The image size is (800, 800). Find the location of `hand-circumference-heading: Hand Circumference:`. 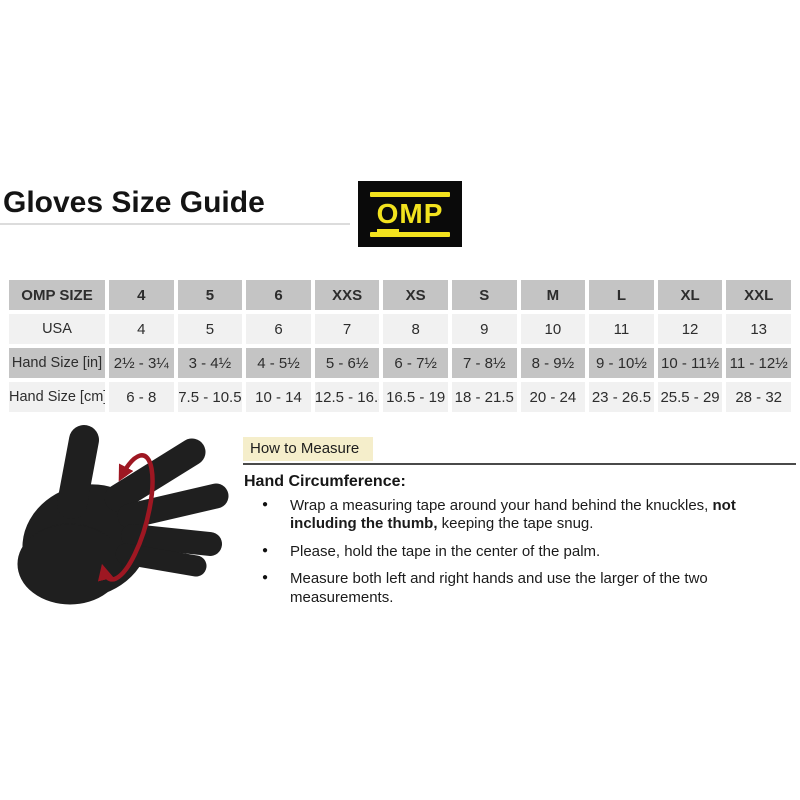

hand-circumference-heading: Hand Circumference: is located at coordinates (325, 481).